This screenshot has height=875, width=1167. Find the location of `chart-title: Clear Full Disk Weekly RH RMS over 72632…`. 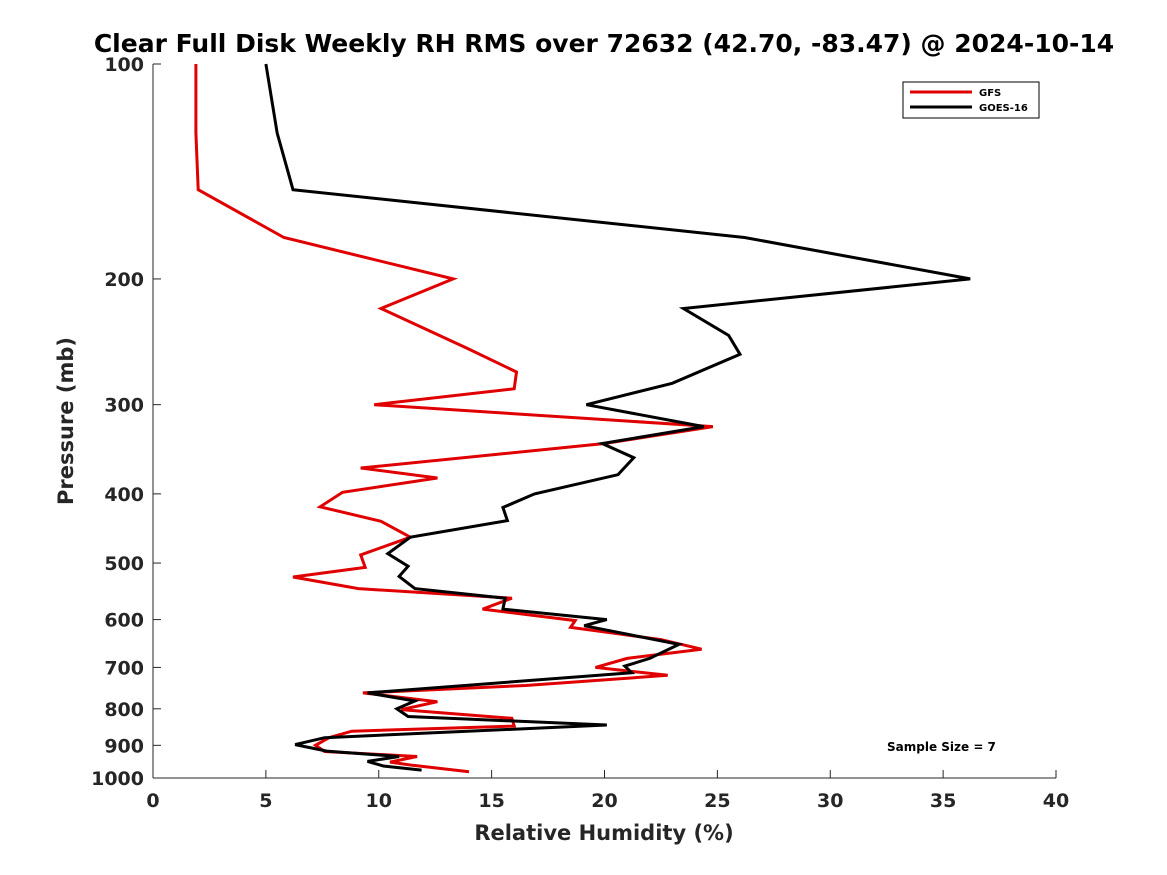

chart-title: Clear Full Disk Weekly RH RMS over 72632… is located at coordinates (604, 43).